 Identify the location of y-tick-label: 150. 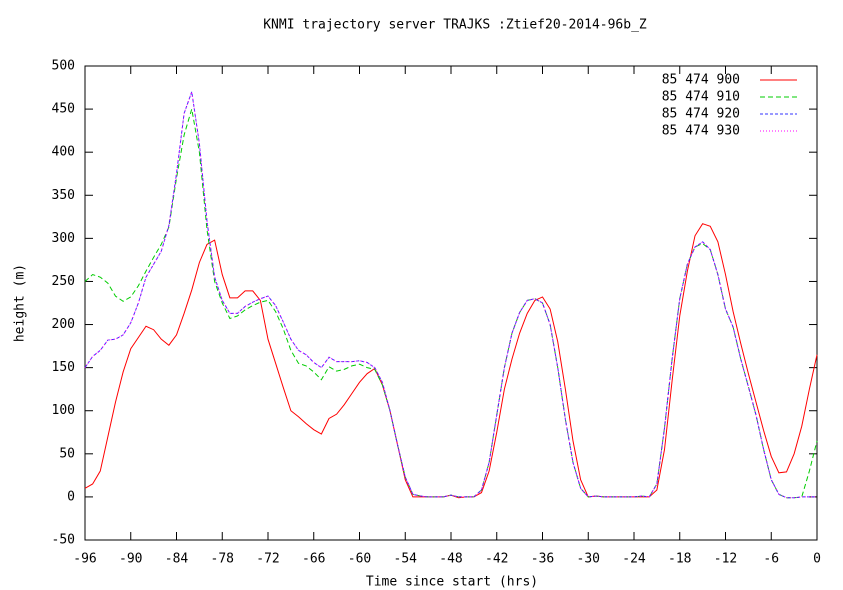
(63, 367).